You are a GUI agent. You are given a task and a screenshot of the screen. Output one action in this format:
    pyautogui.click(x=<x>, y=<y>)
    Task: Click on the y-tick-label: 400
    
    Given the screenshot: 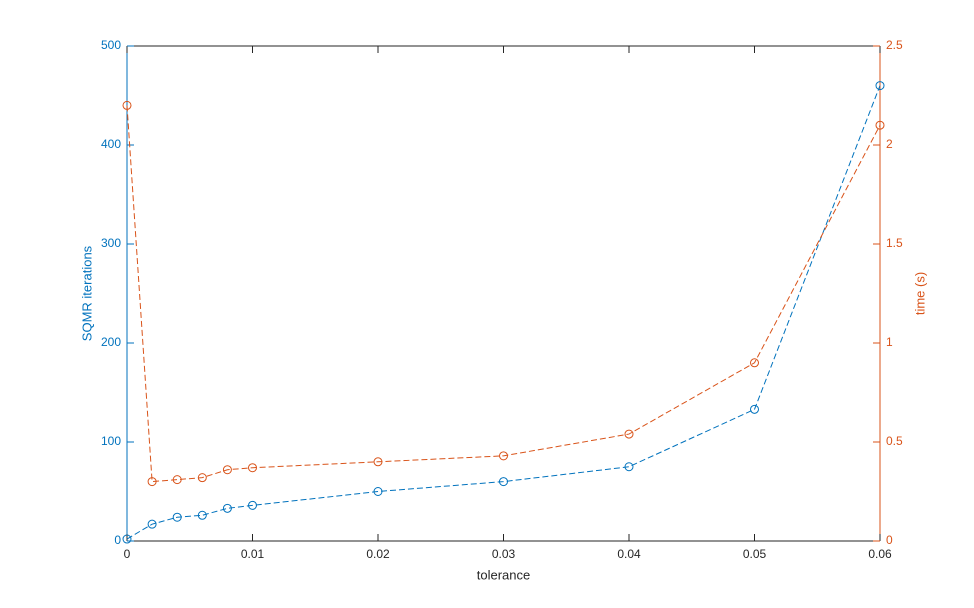 What is the action you would take?
    pyautogui.click(x=111, y=144)
    